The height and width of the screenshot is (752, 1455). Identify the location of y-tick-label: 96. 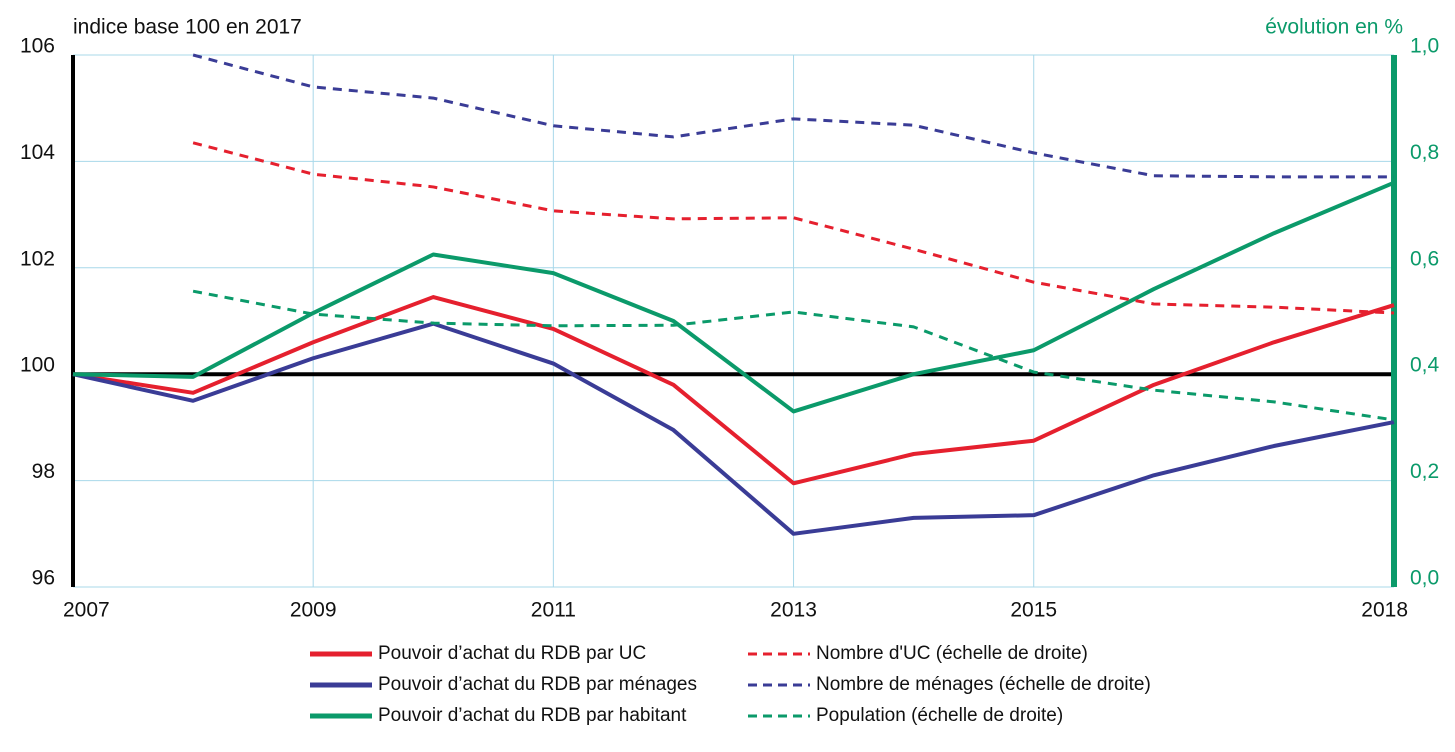
(43, 578).